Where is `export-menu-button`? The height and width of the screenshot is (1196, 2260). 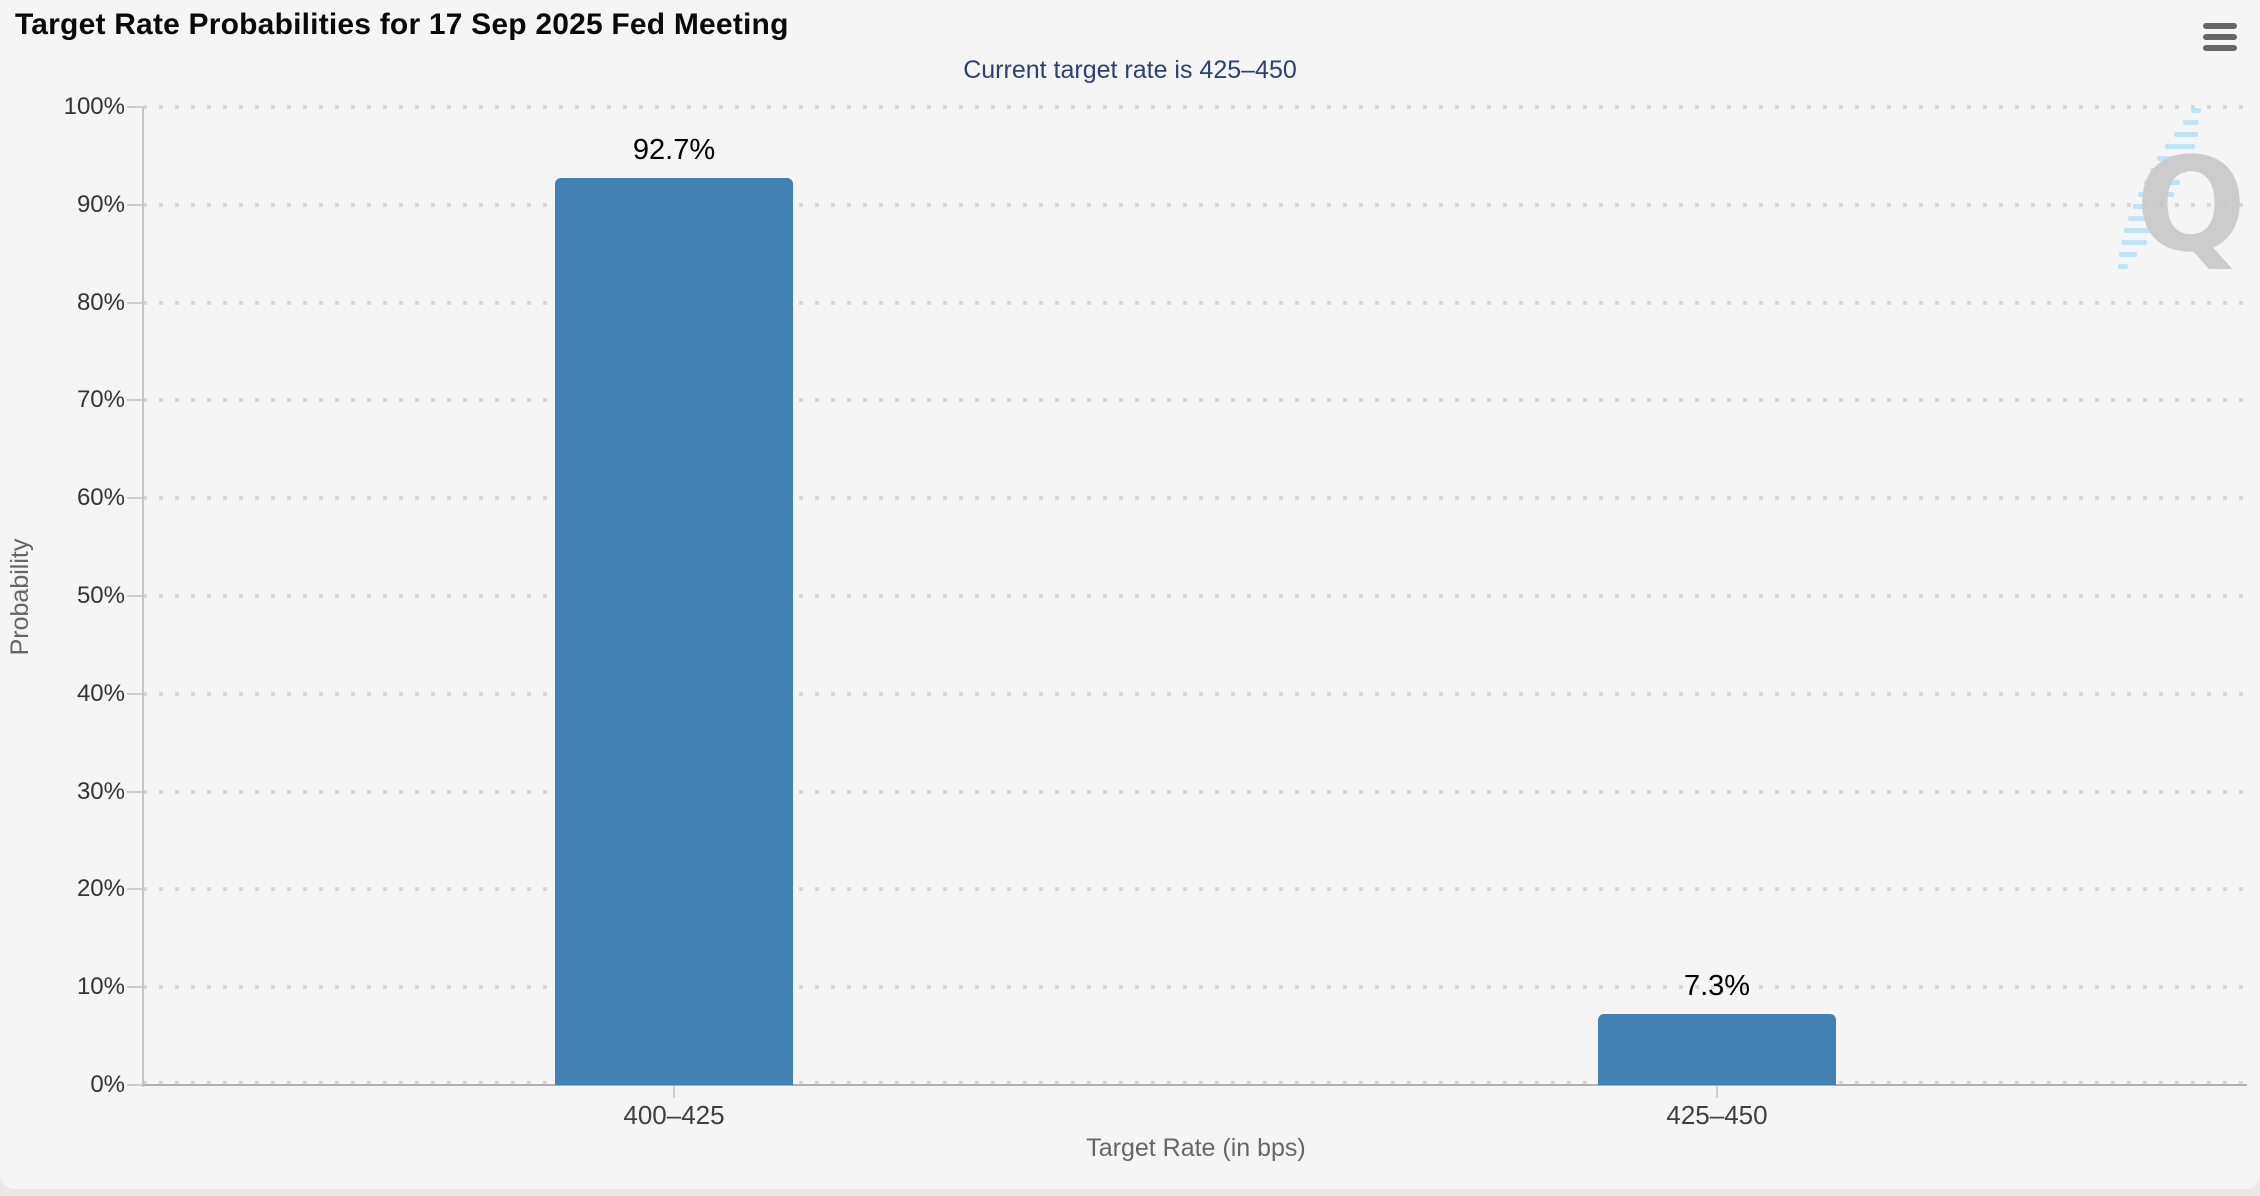 export-menu-button is located at coordinates (2222, 37).